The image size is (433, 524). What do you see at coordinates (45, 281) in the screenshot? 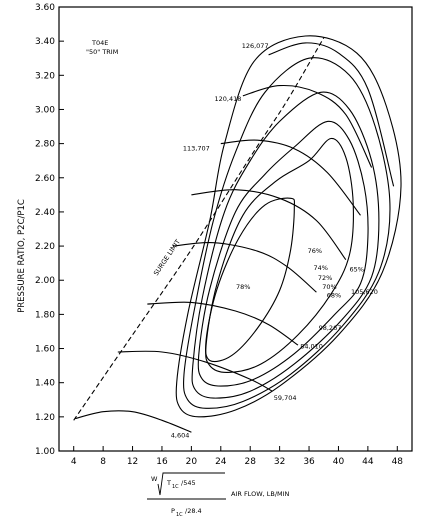
I see `y-tick-label: 2.00` at bounding box center [45, 281].